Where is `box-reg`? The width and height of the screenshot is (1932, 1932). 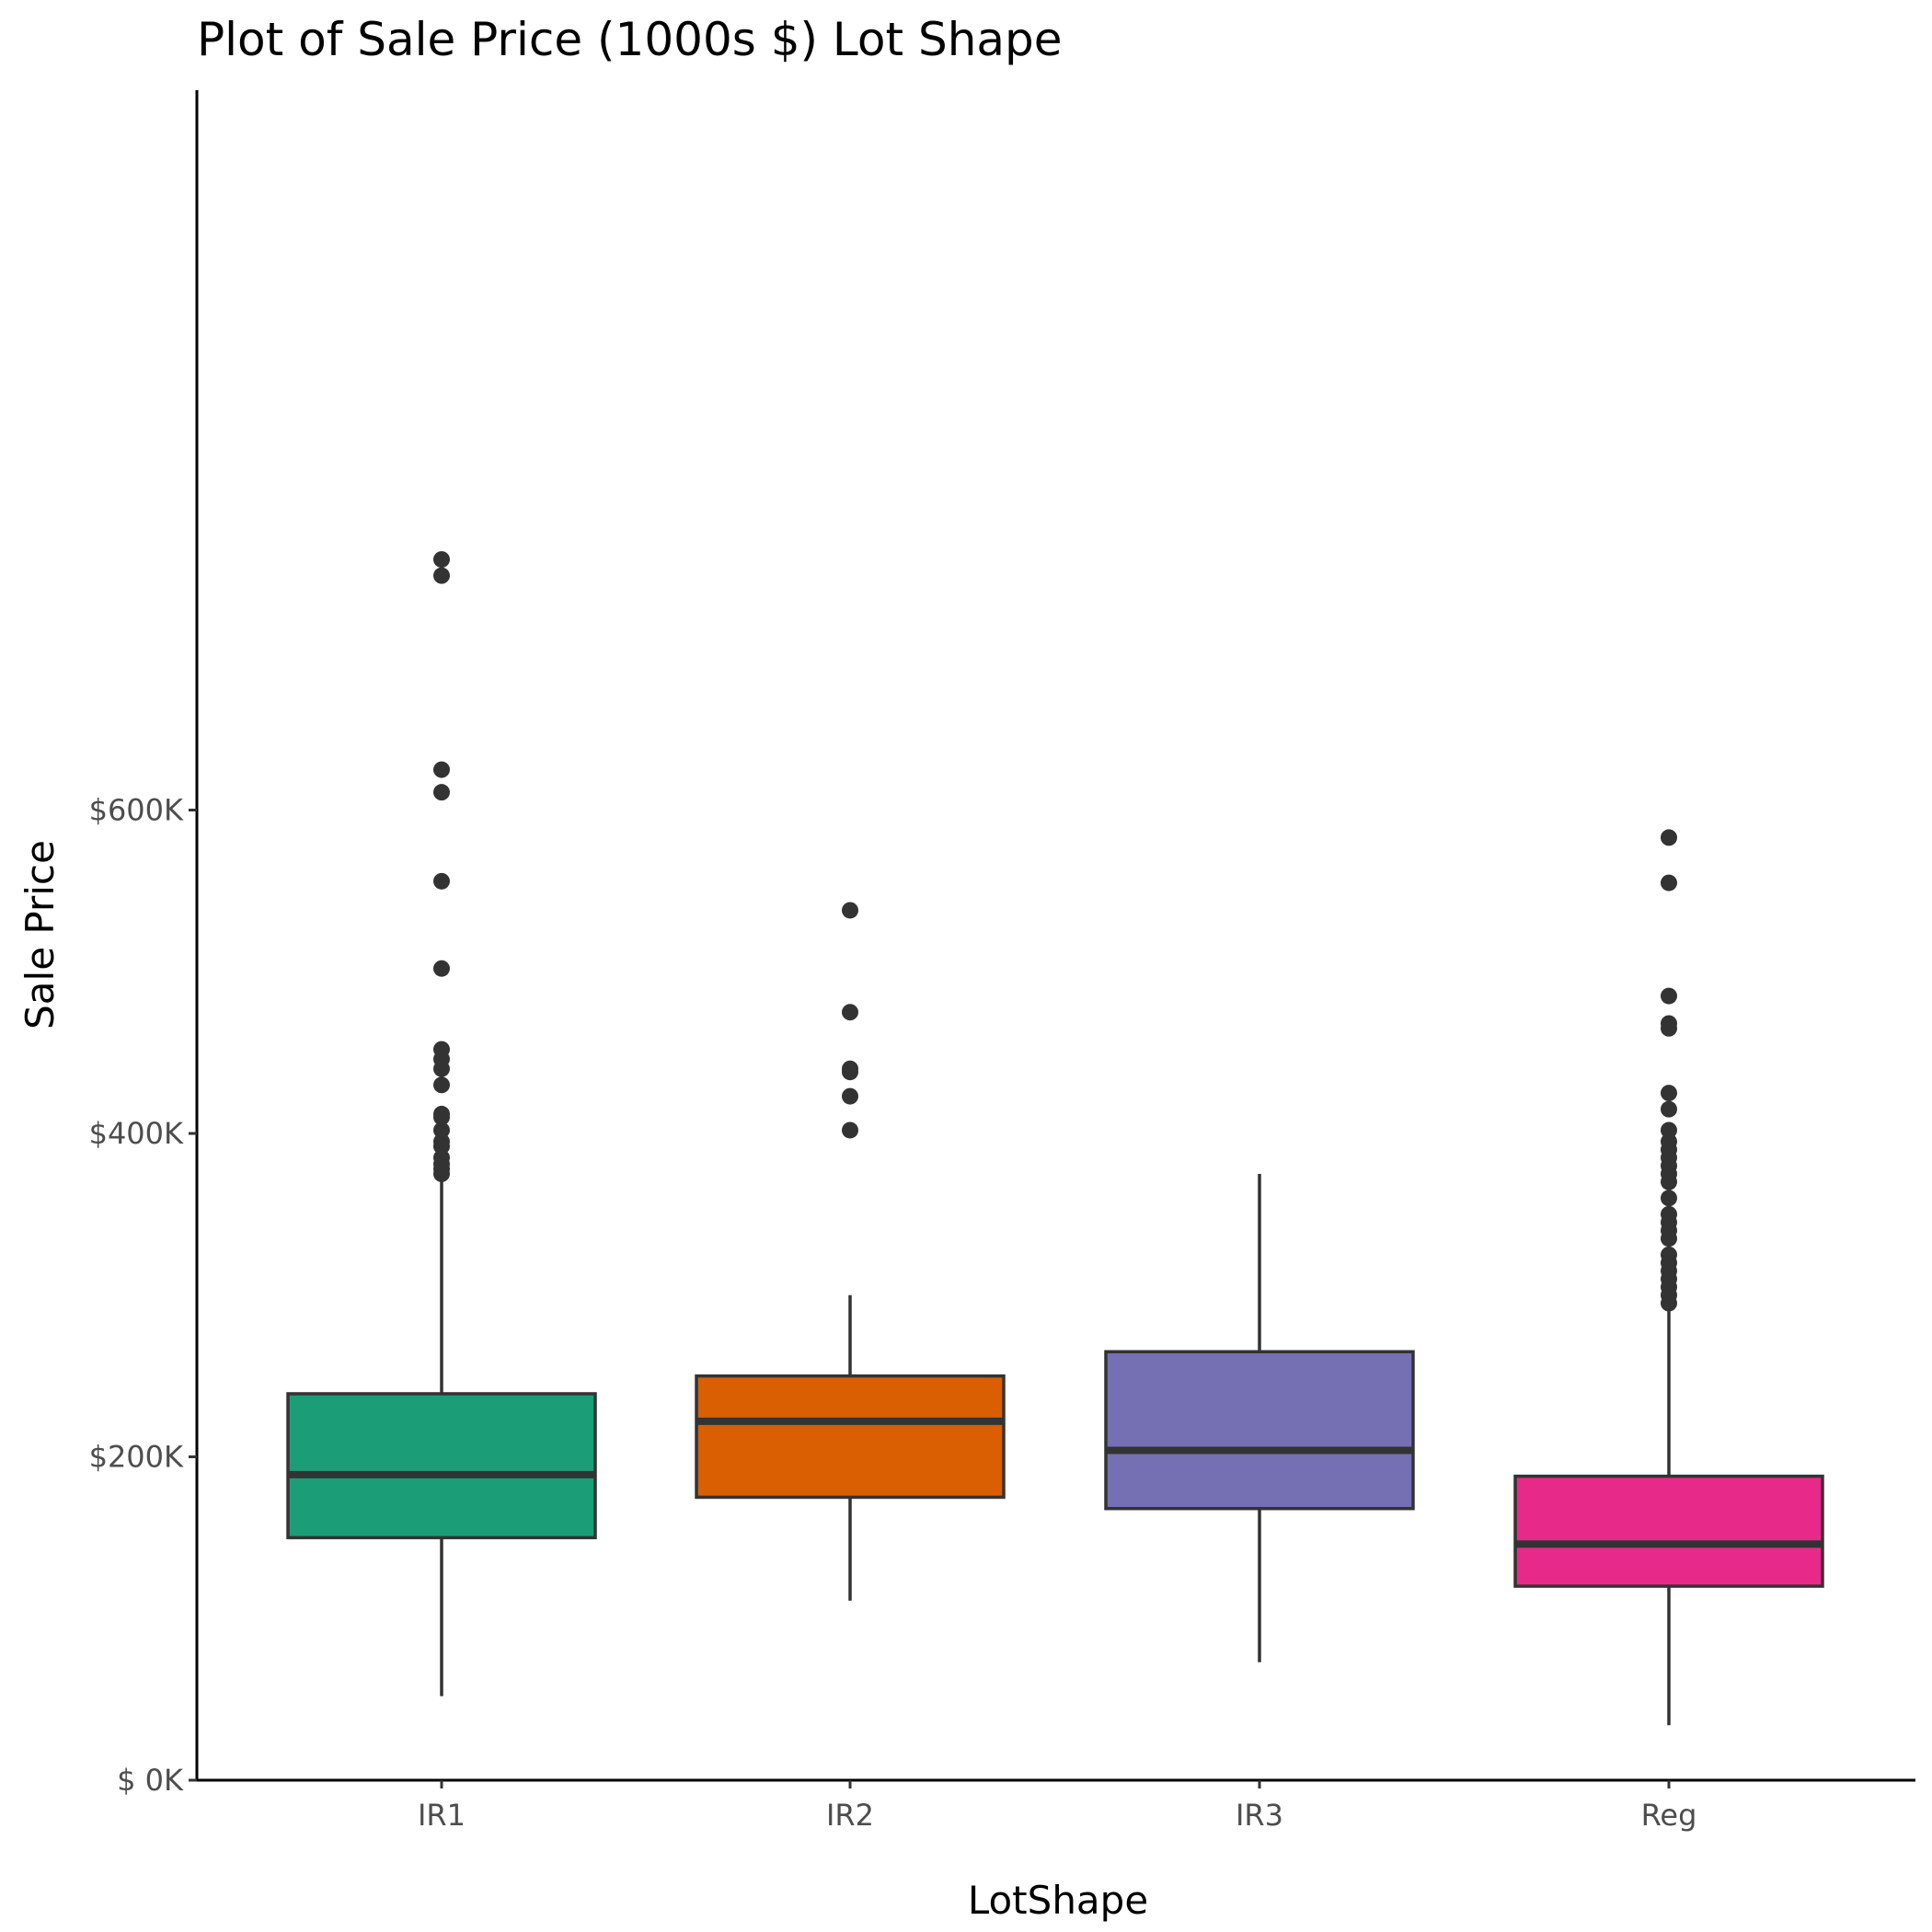 box-reg is located at coordinates (1668, 1277).